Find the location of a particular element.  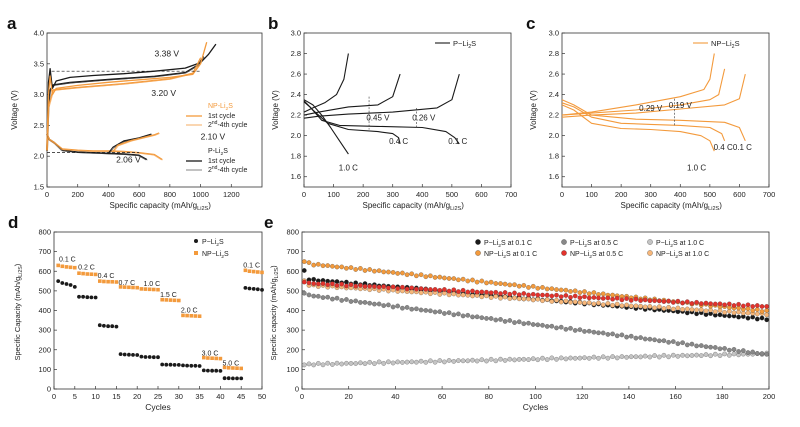

label-text: ) is located at coordinates (720, 205).